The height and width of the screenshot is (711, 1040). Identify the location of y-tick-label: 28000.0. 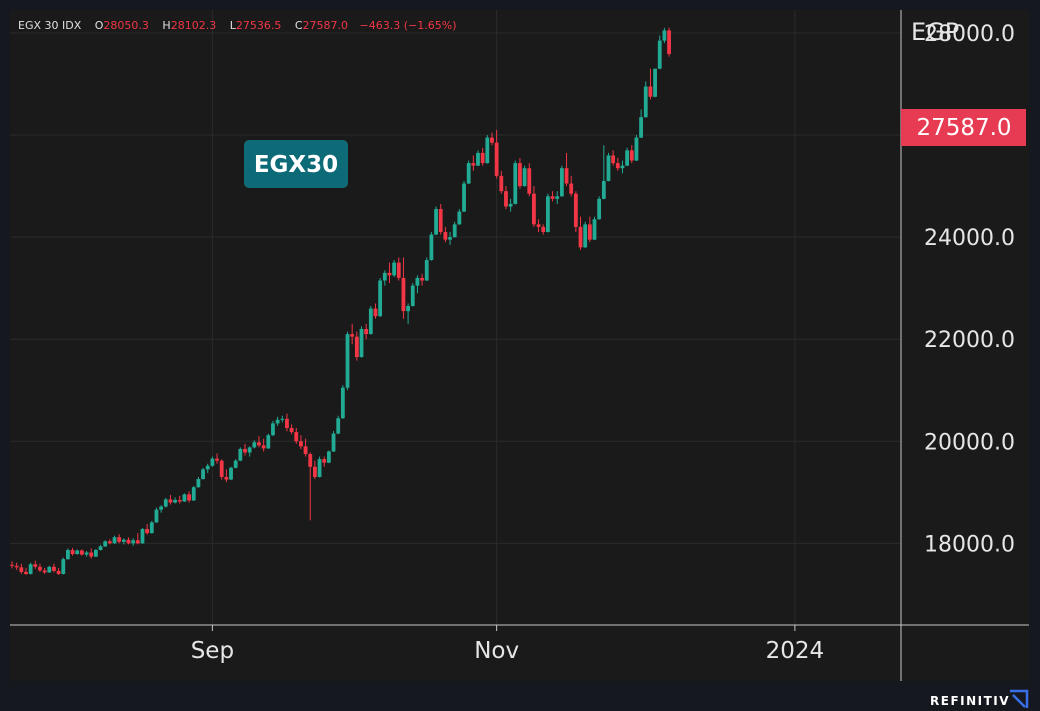
(969, 34).